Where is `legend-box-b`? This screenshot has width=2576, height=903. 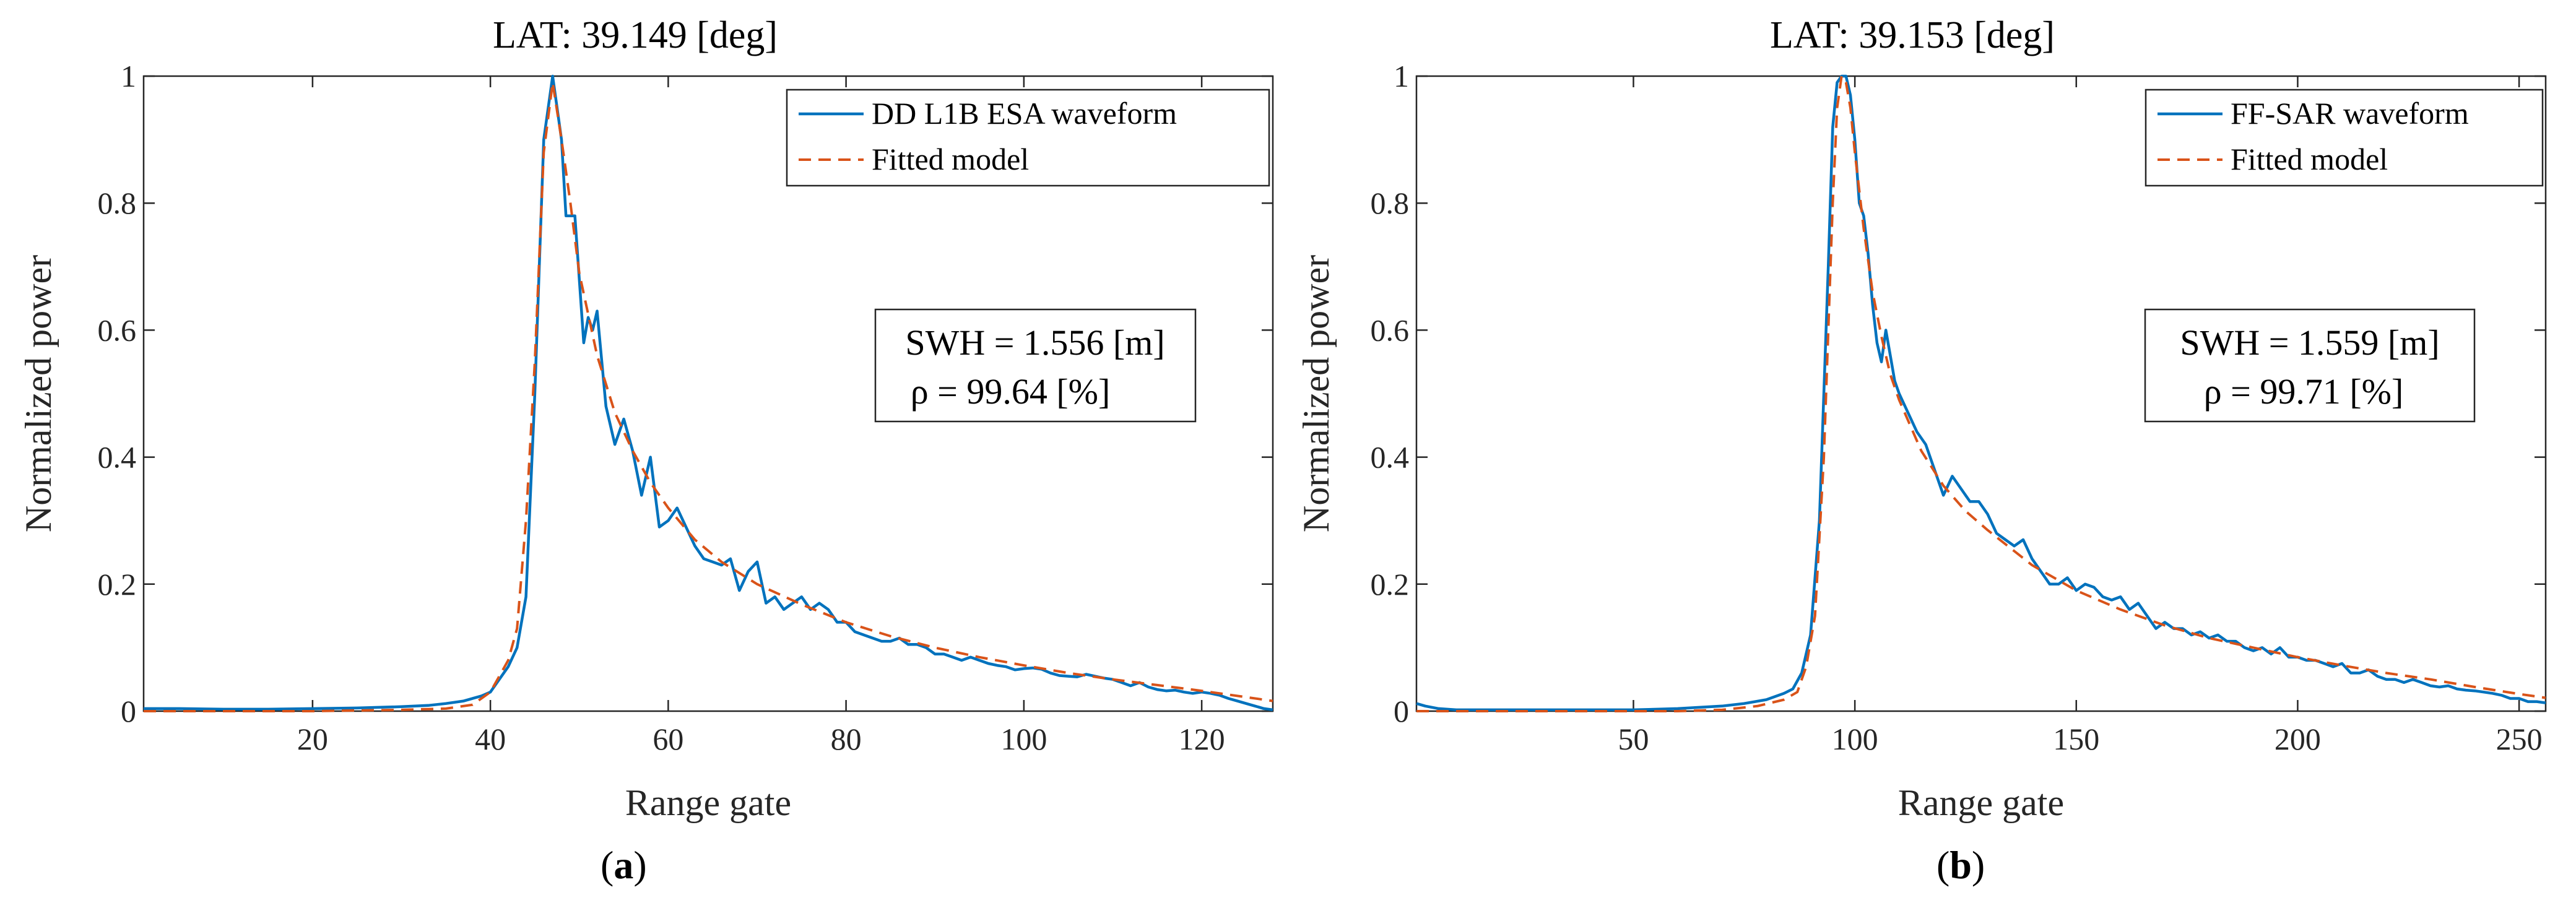 legend-box-b is located at coordinates (2344, 138).